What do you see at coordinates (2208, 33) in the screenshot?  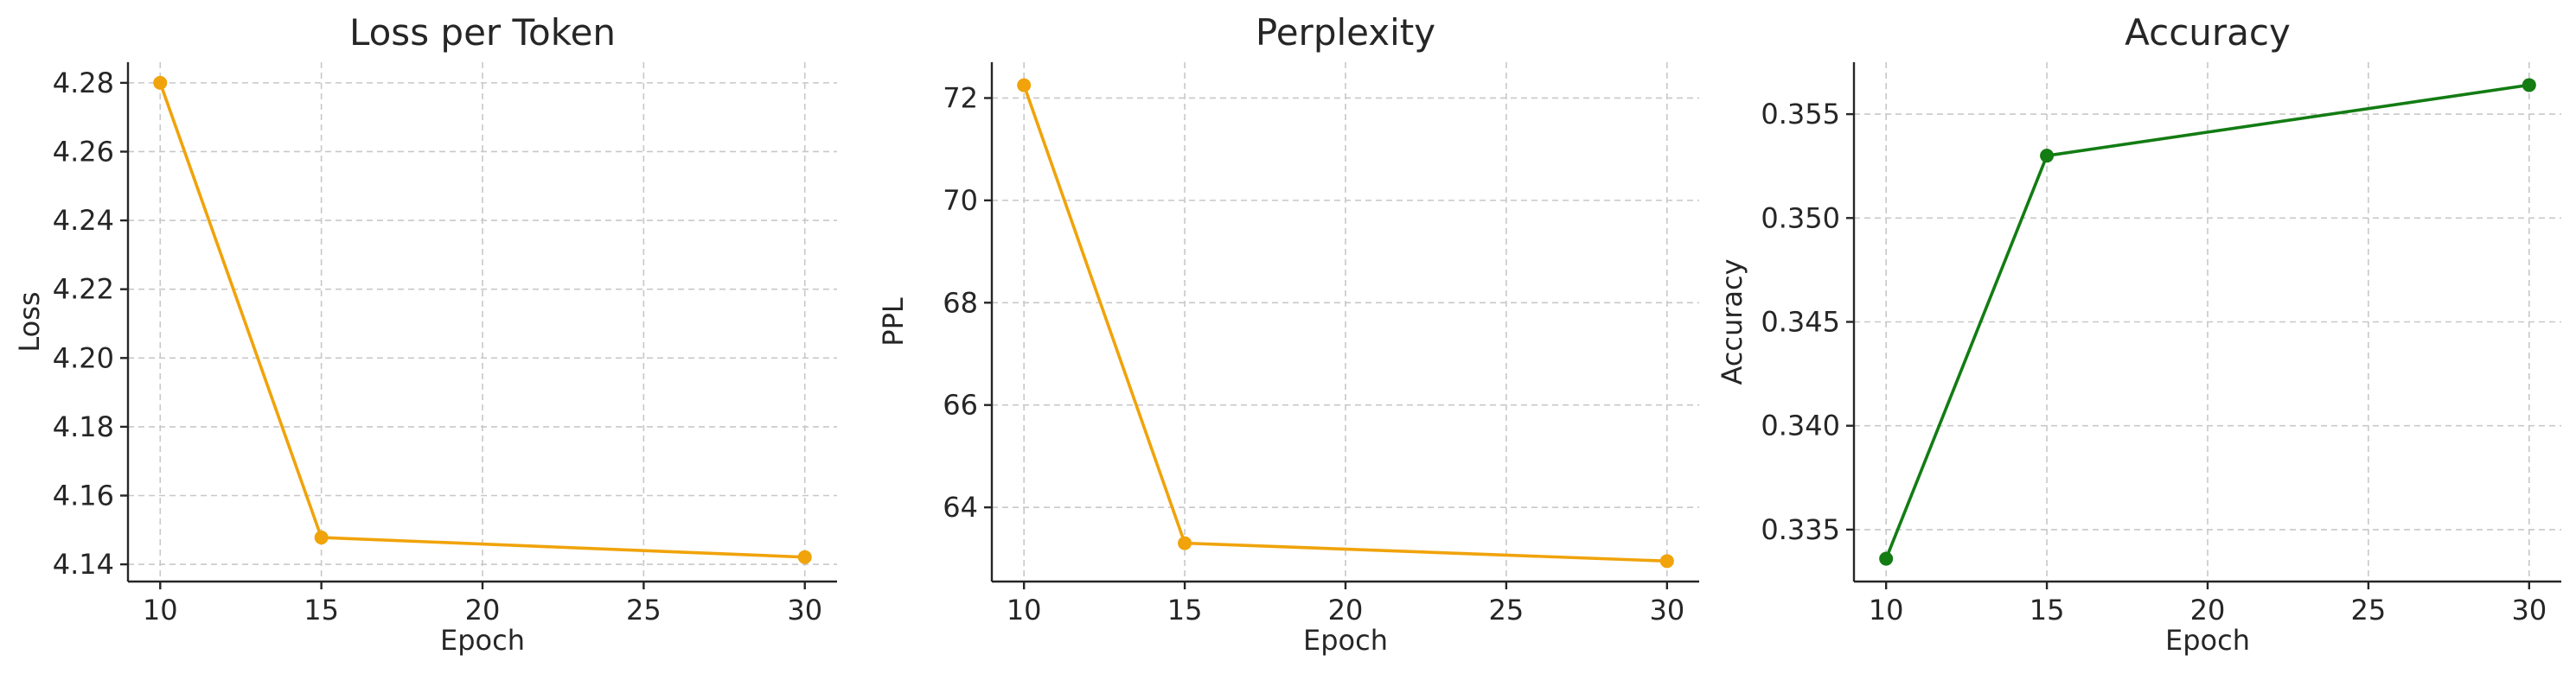 I see `chart-title: Accuracy` at bounding box center [2208, 33].